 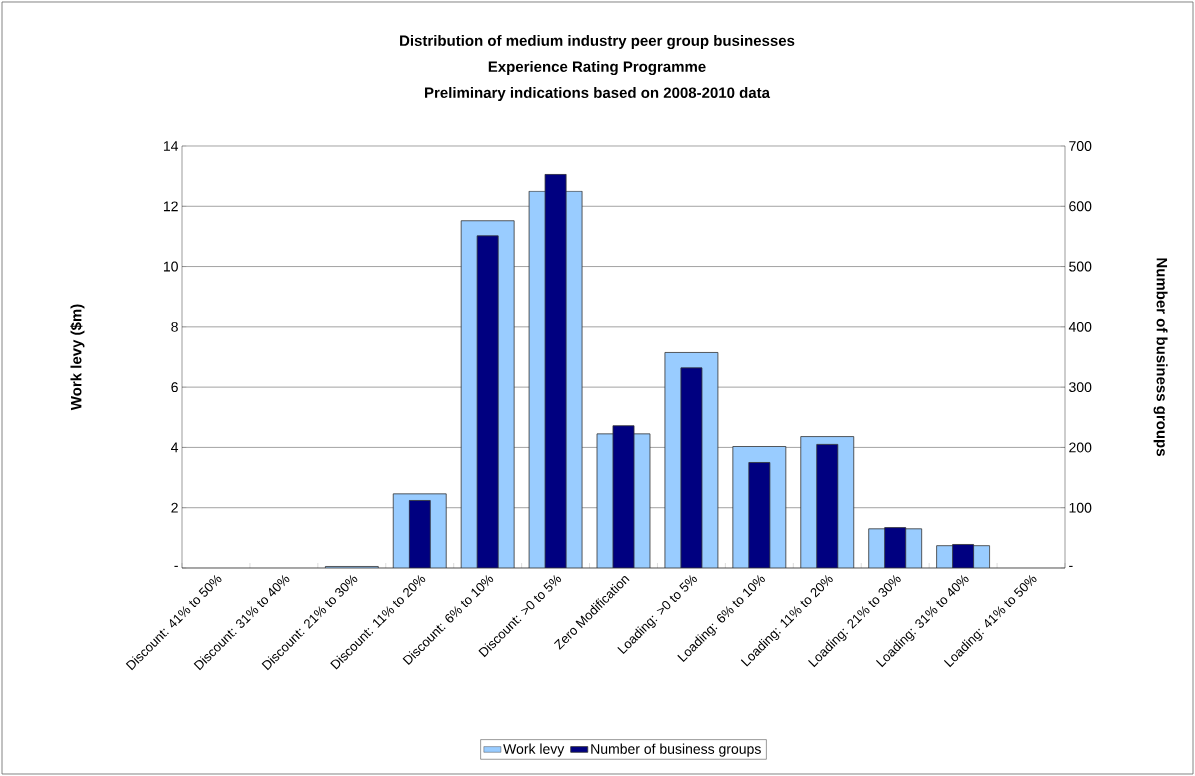 What do you see at coordinates (176, 566) in the screenshot?
I see `y-tick-label: -` at bounding box center [176, 566].